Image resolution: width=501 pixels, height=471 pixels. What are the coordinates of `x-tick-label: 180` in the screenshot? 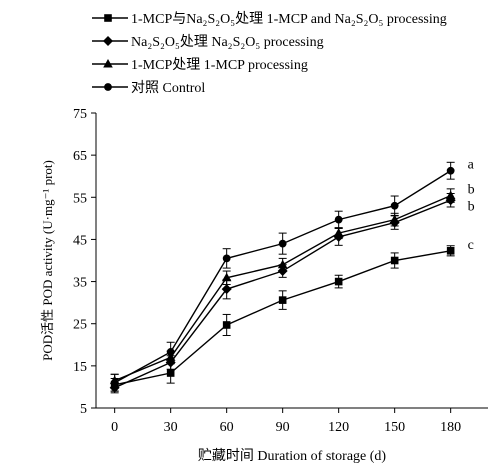 It's located at (450, 427).